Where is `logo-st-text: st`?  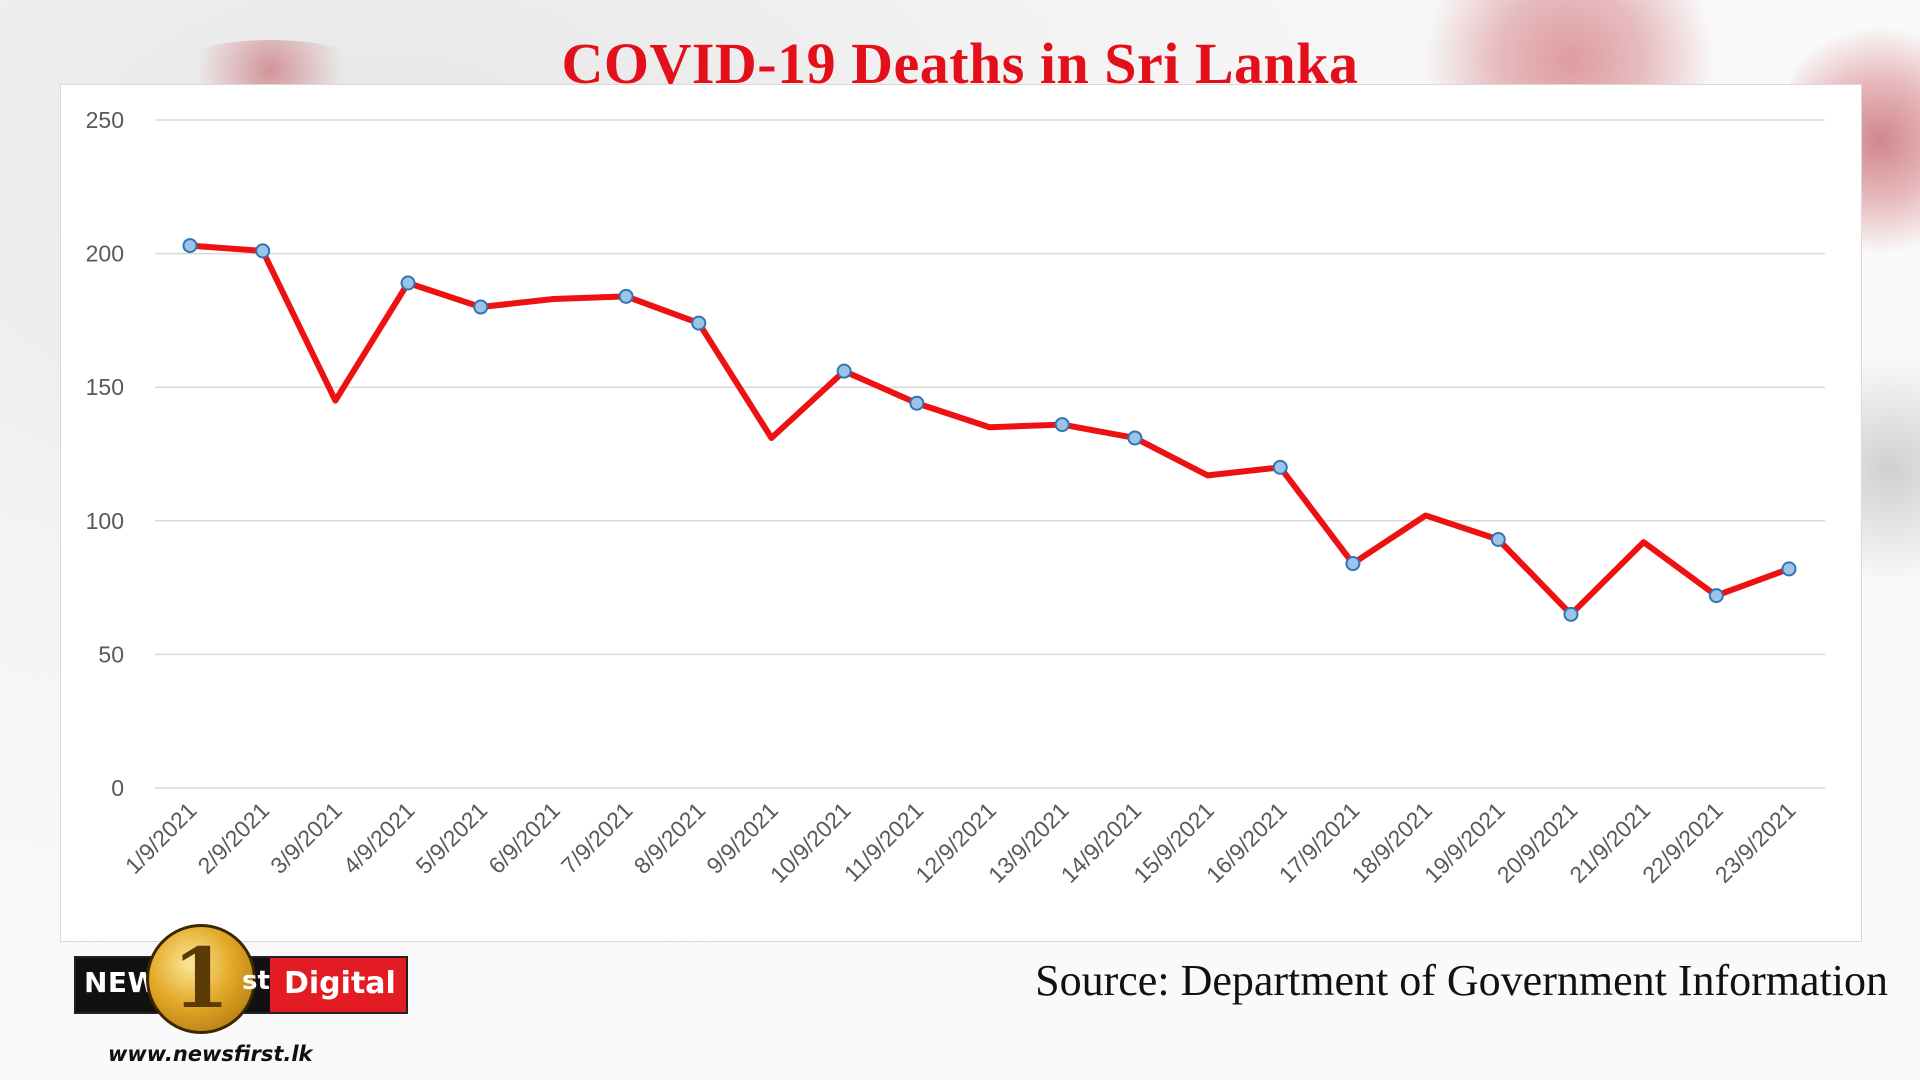 logo-st-text: st is located at coordinates (256, 981).